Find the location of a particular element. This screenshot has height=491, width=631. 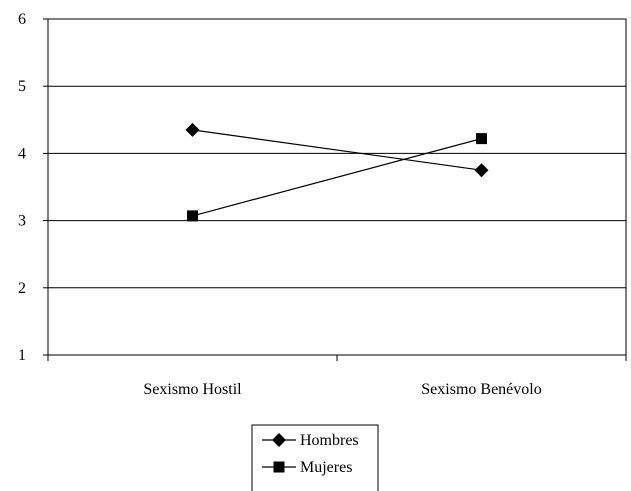

y-tick-label-1: 1 is located at coordinates (22, 355).